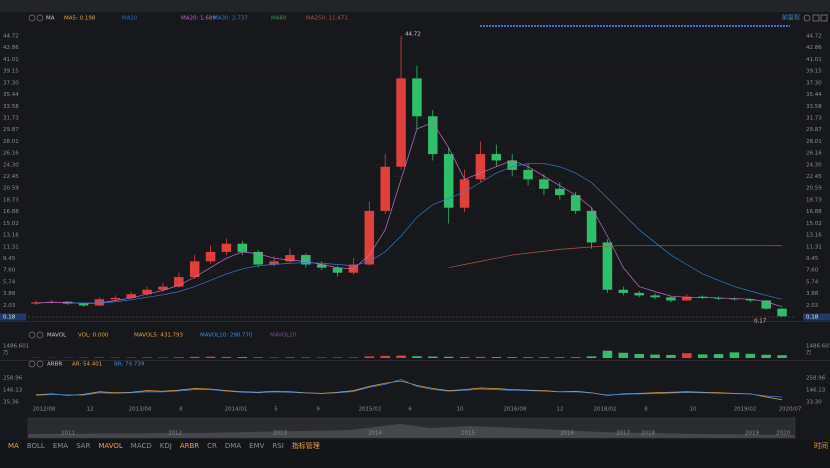 The height and width of the screenshot is (468, 830). What do you see at coordinates (11, 154) in the screenshot?
I see `y-tick-label: 26.16` at bounding box center [11, 154].